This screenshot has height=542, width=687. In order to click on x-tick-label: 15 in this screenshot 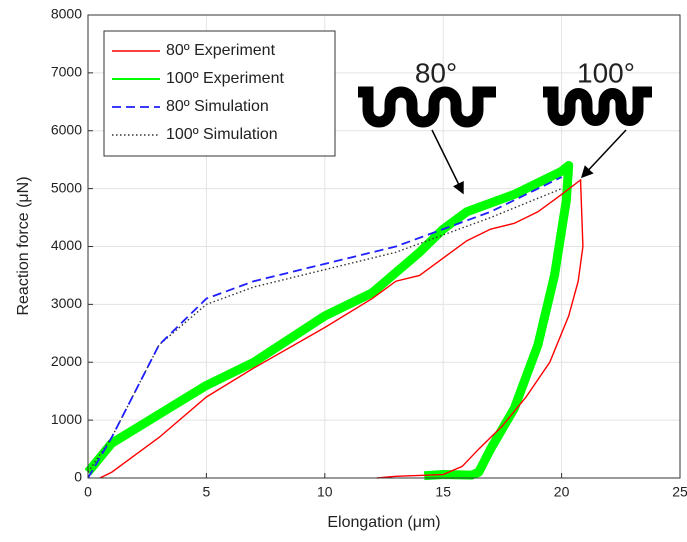, I will do `click(443, 492)`.